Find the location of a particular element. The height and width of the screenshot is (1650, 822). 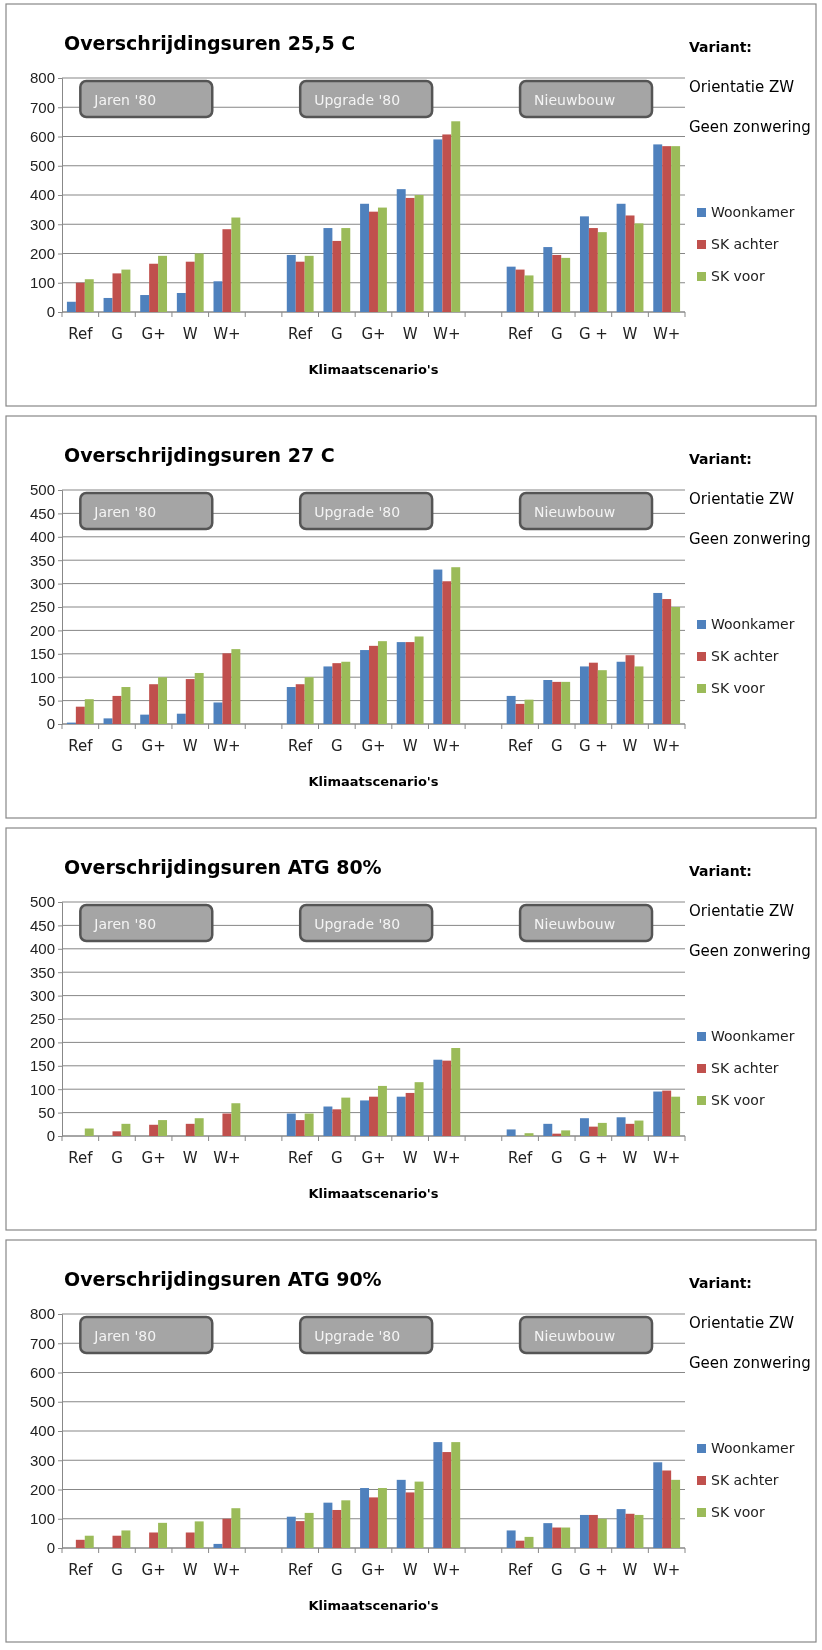

x-tick-label: G + is located at coordinates (593, 746).